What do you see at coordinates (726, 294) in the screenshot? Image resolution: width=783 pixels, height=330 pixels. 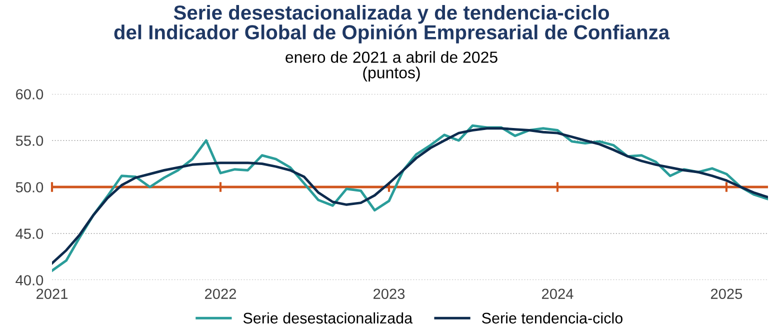 I see `x-tick-label: 2025` at bounding box center [726, 294].